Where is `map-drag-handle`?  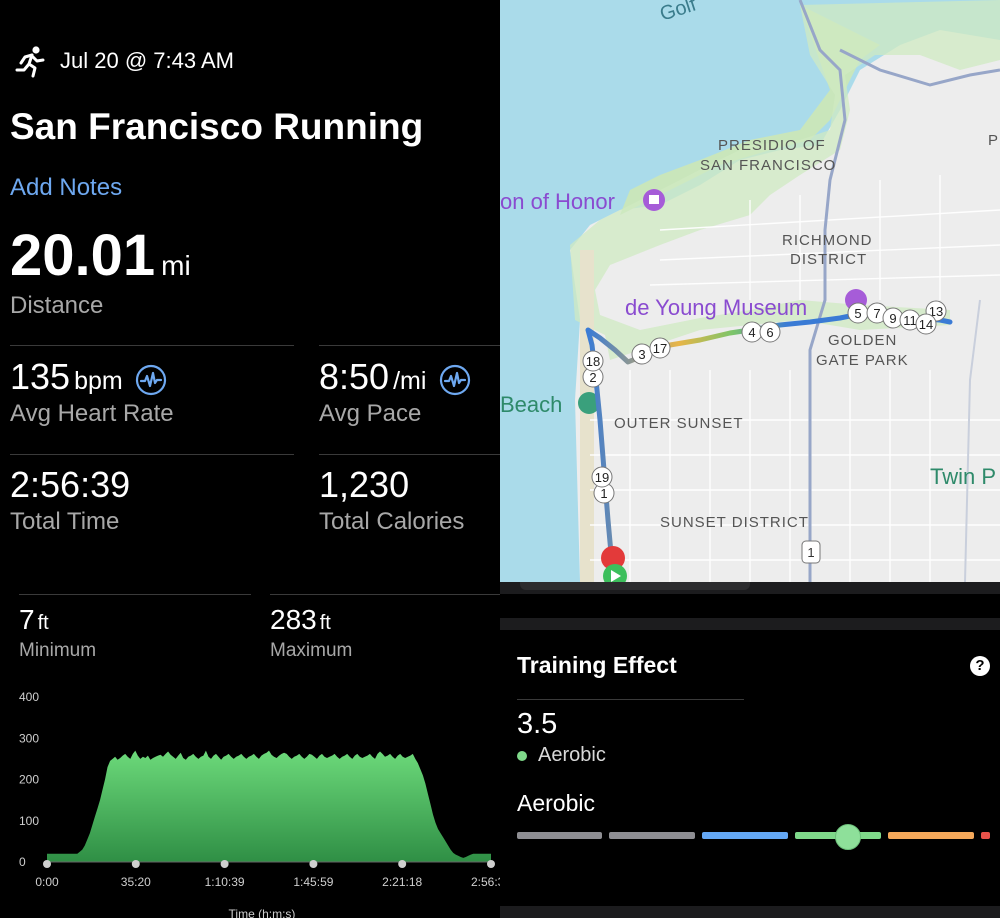
map-drag-handle is located at coordinates (635, 586).